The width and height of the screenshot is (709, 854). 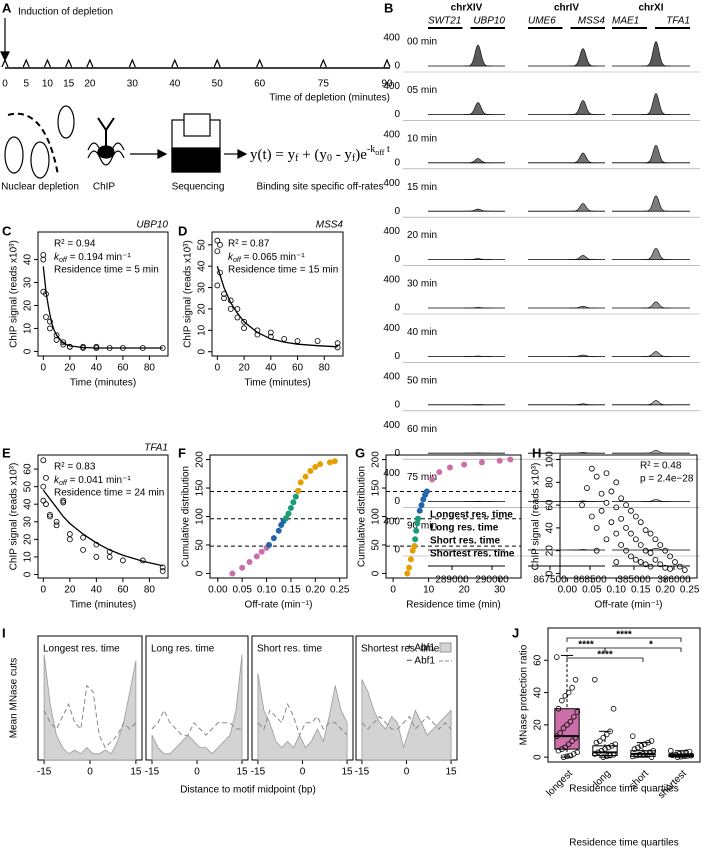 What do you see at coordinates (266, 258) in the screenshot?
I see `stat-label: koff = 0.065 min⁻¹` at bounding box center [266, 258].